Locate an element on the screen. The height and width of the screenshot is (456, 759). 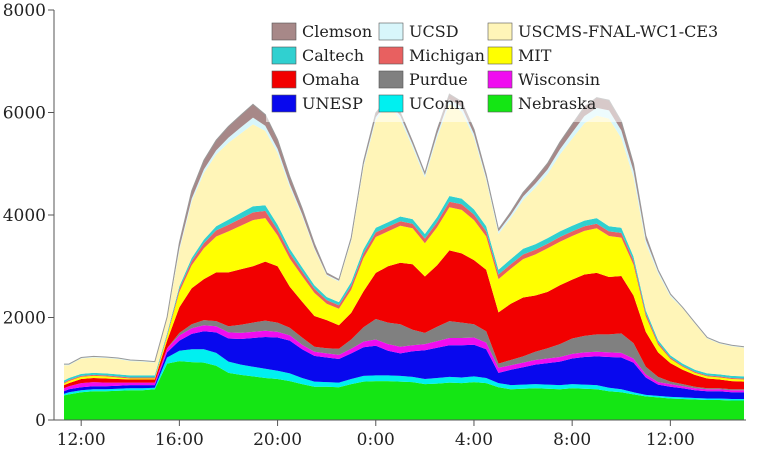
y-tick-label: 2000 is located at coordinates (24, 319).